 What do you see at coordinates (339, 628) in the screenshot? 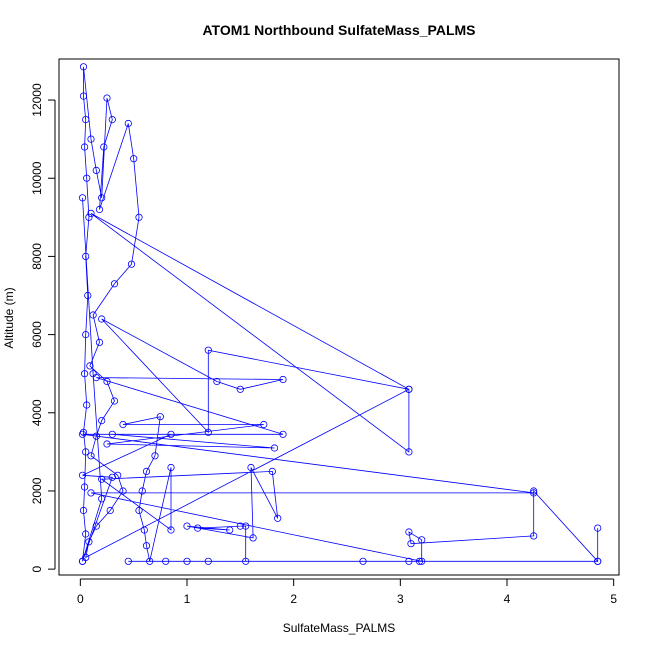
I see `x-axis-label: SulfateMass_PALMS` at bounding box center [339, 628].